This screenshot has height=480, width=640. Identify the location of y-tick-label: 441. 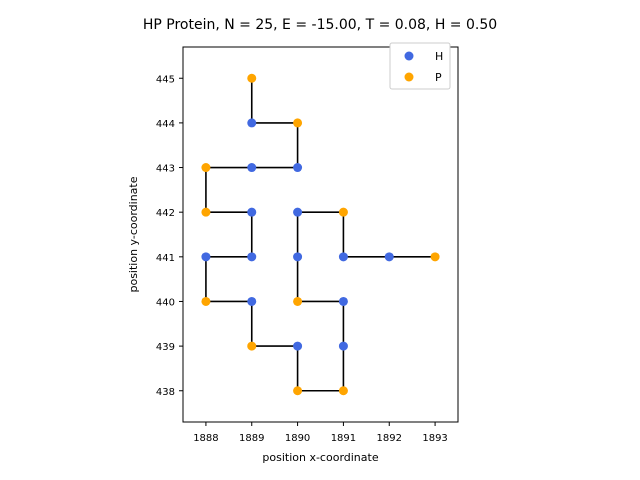
(165, 258).